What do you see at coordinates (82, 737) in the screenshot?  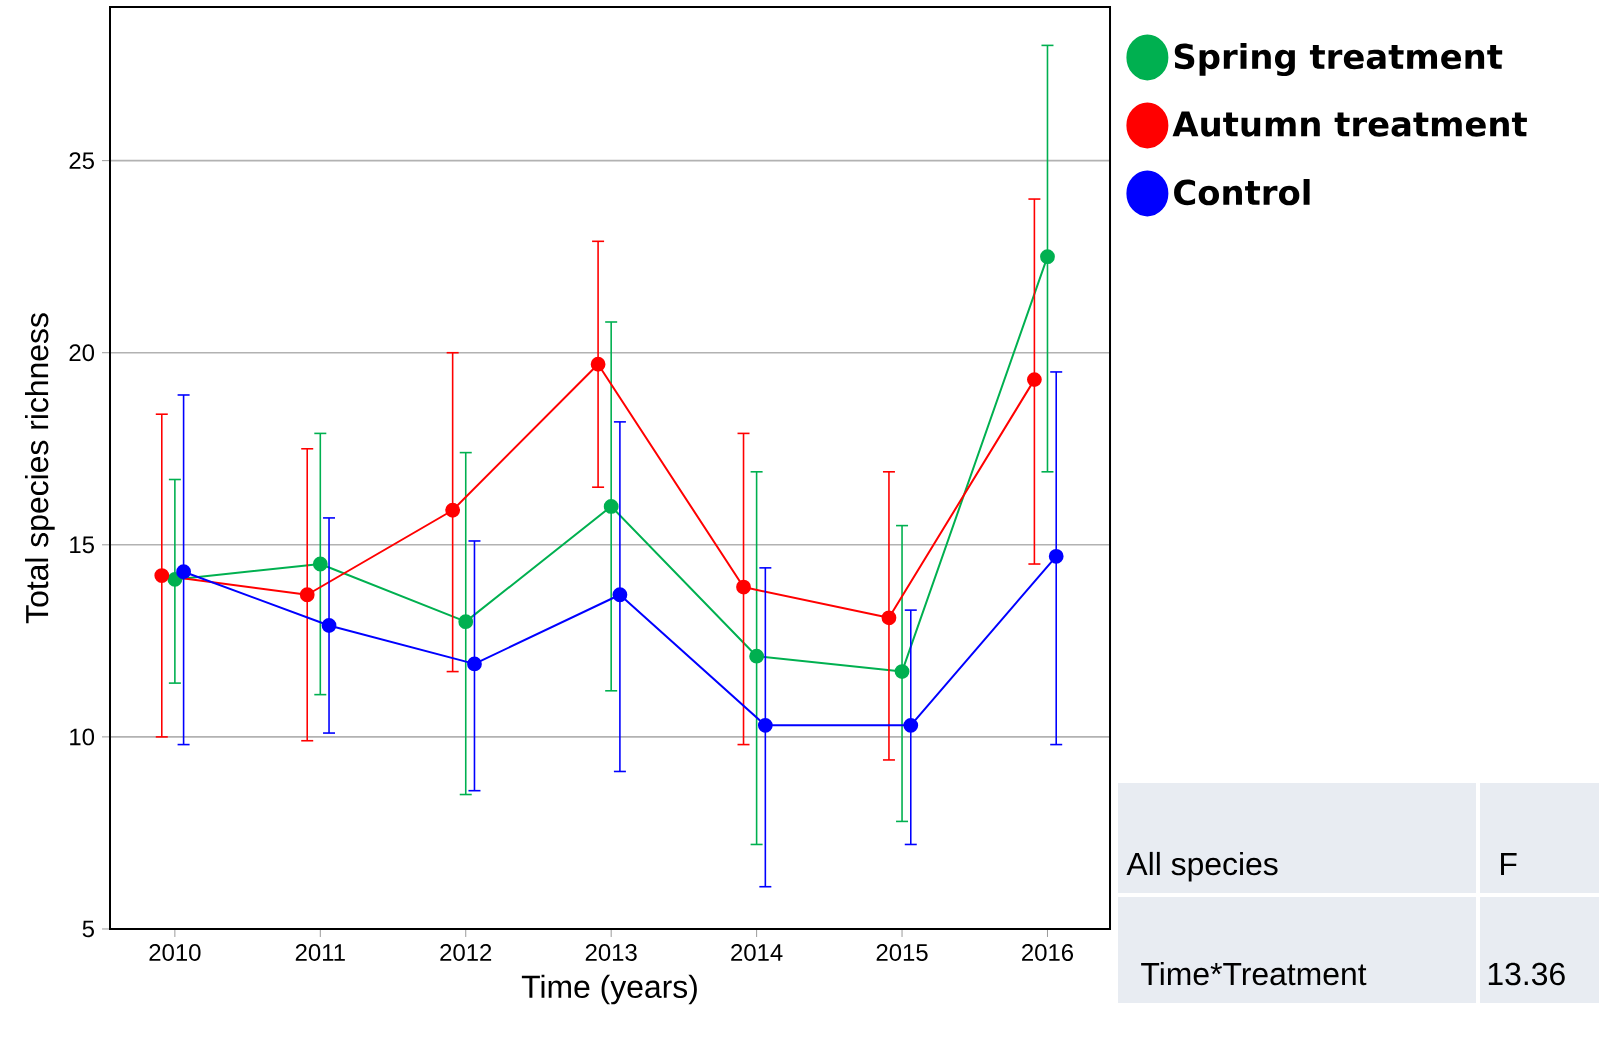 I see `y-tick-label: 10` at bounding box center [82, 737].